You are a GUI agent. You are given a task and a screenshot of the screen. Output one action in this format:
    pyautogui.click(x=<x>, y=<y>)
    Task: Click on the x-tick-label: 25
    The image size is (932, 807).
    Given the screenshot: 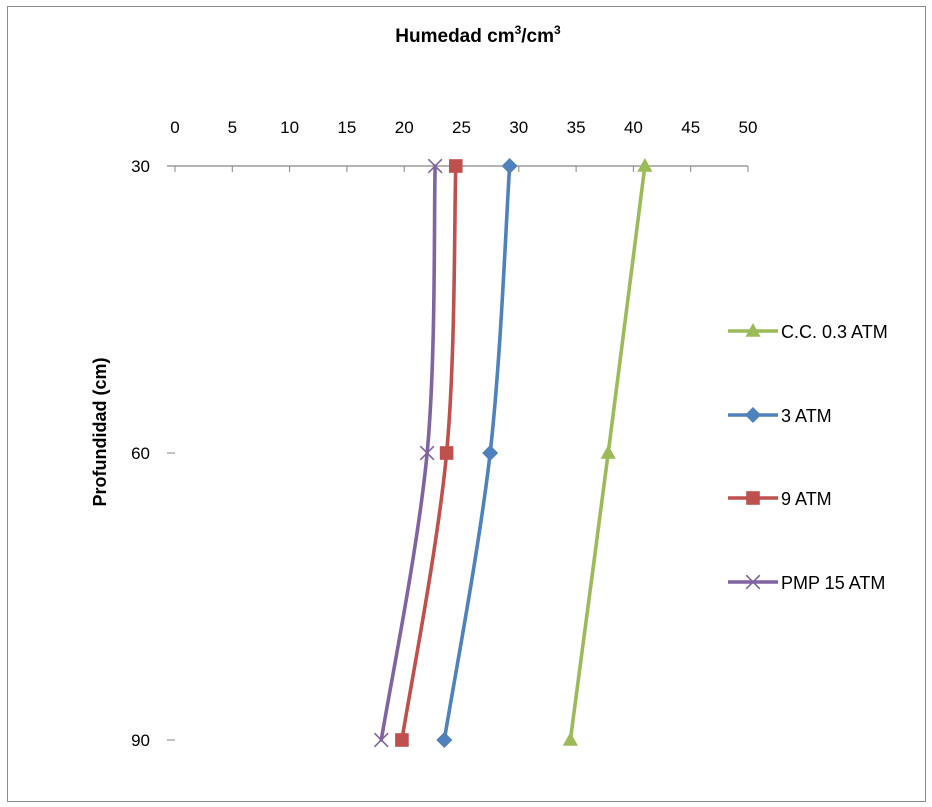 What is the action you would take?
    pyautogui.click(x=461, y=127)
    